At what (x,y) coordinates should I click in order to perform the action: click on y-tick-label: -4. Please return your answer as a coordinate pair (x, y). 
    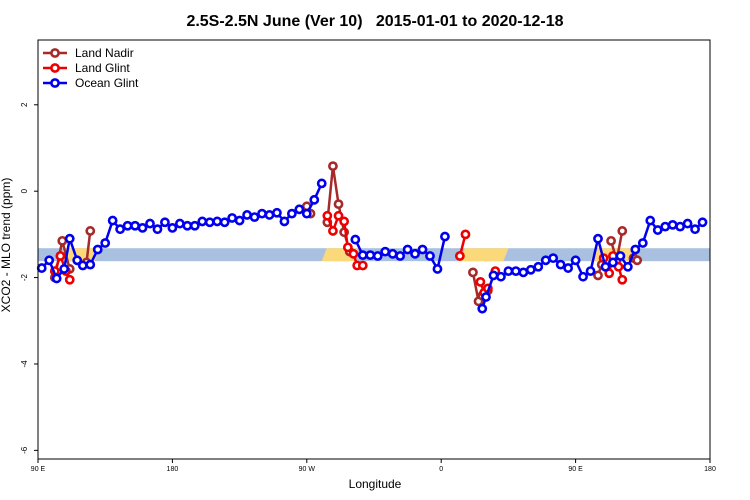
    Looking at the image, I should click on (24, 364).